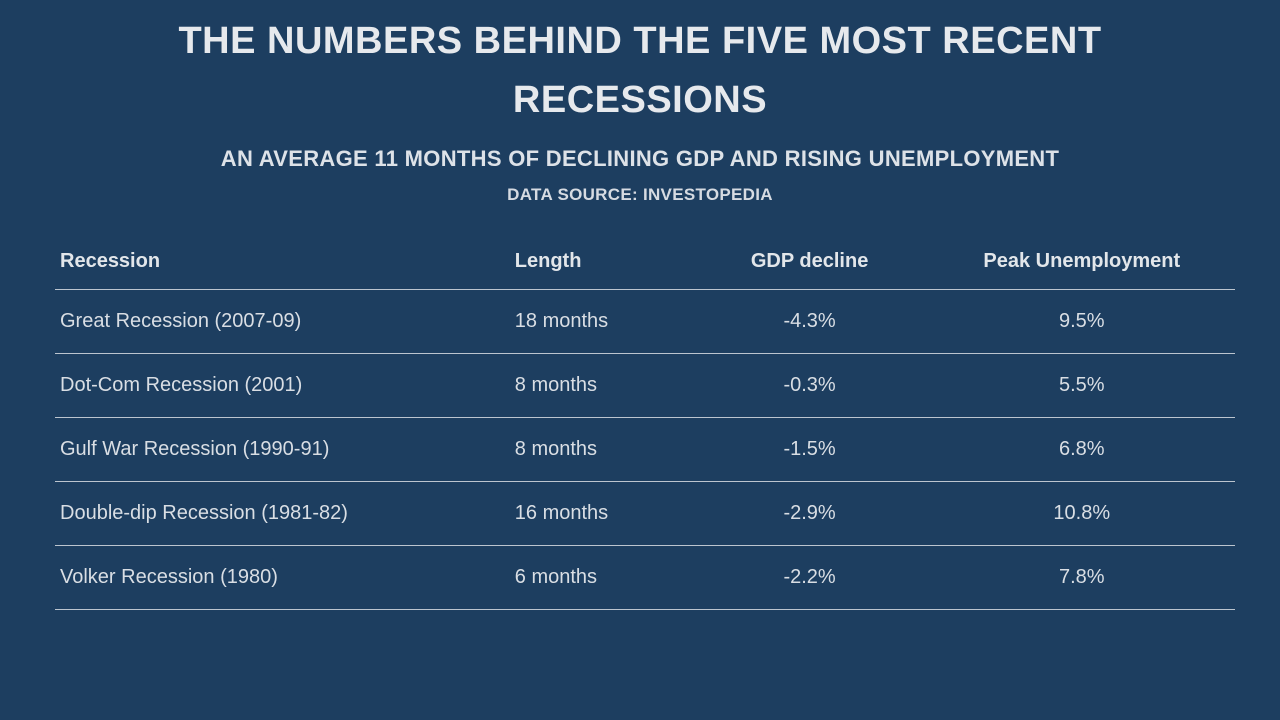 Image resolution: width=1280 pixels, height=720 pixels. Describe the element at coordinates (809, 262) in the screenshot. I see `column-header-gdp-decline: GDP decline` at that location.